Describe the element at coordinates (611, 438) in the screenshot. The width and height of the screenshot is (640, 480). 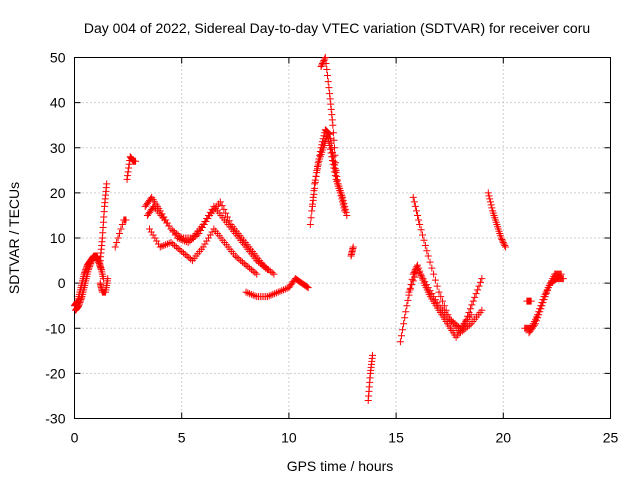
I see `x-tick-label: 25` at that location.